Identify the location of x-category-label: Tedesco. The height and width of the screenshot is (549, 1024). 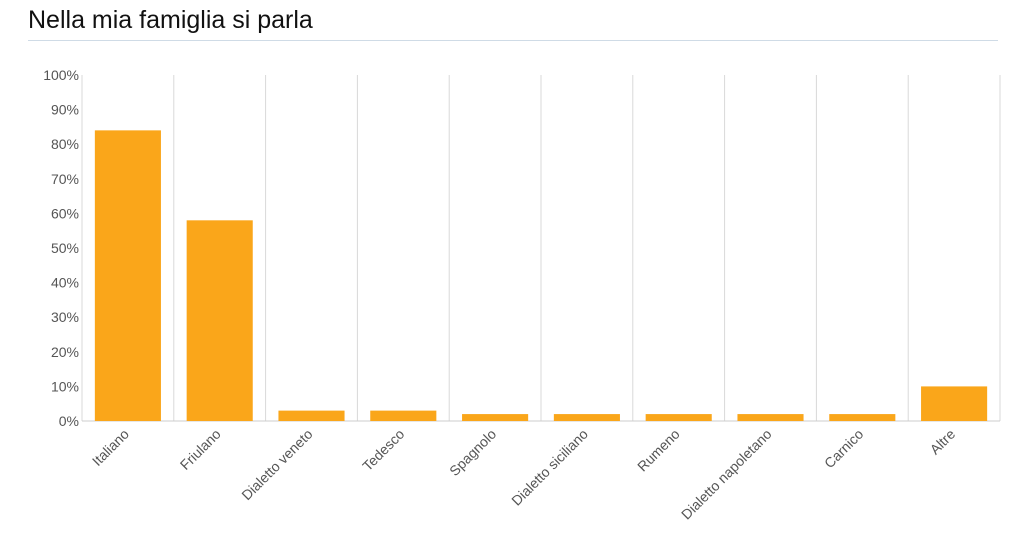
(383, 450).